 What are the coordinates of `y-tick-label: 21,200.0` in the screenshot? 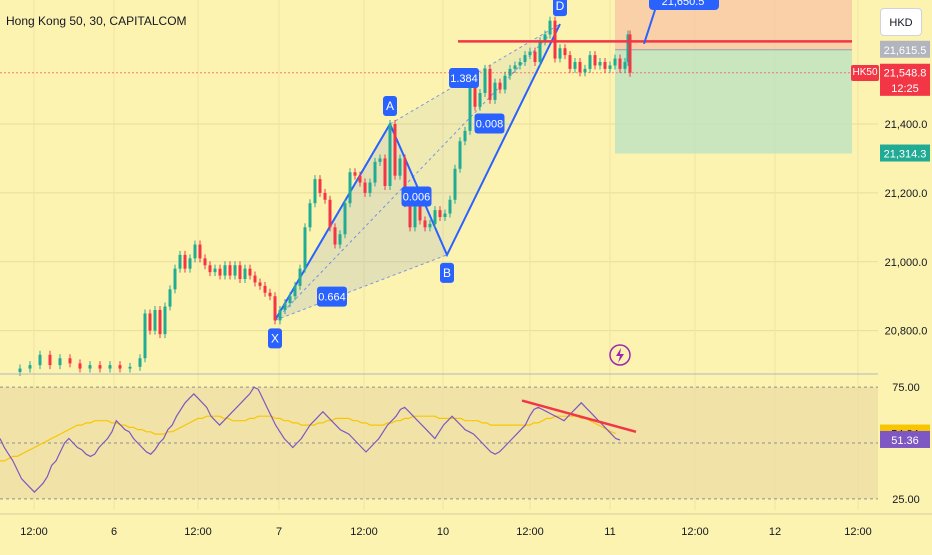 It's located at (906, 194).